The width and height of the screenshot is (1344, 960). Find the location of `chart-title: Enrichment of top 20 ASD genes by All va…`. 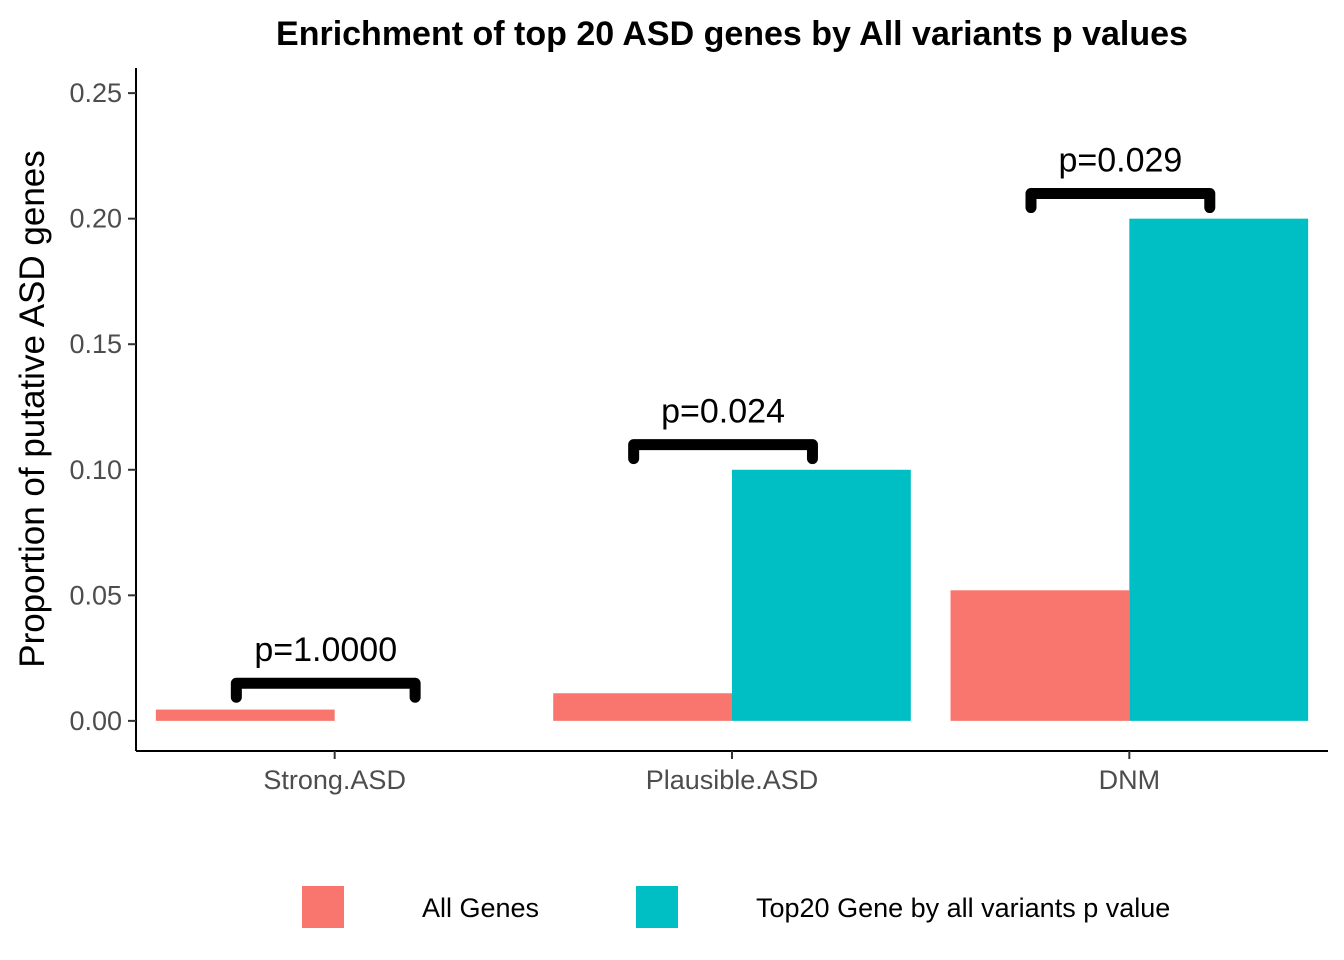

chart-title: Enrichment of top 20 ASD genes by All va… is located at coordinates (732, 34).